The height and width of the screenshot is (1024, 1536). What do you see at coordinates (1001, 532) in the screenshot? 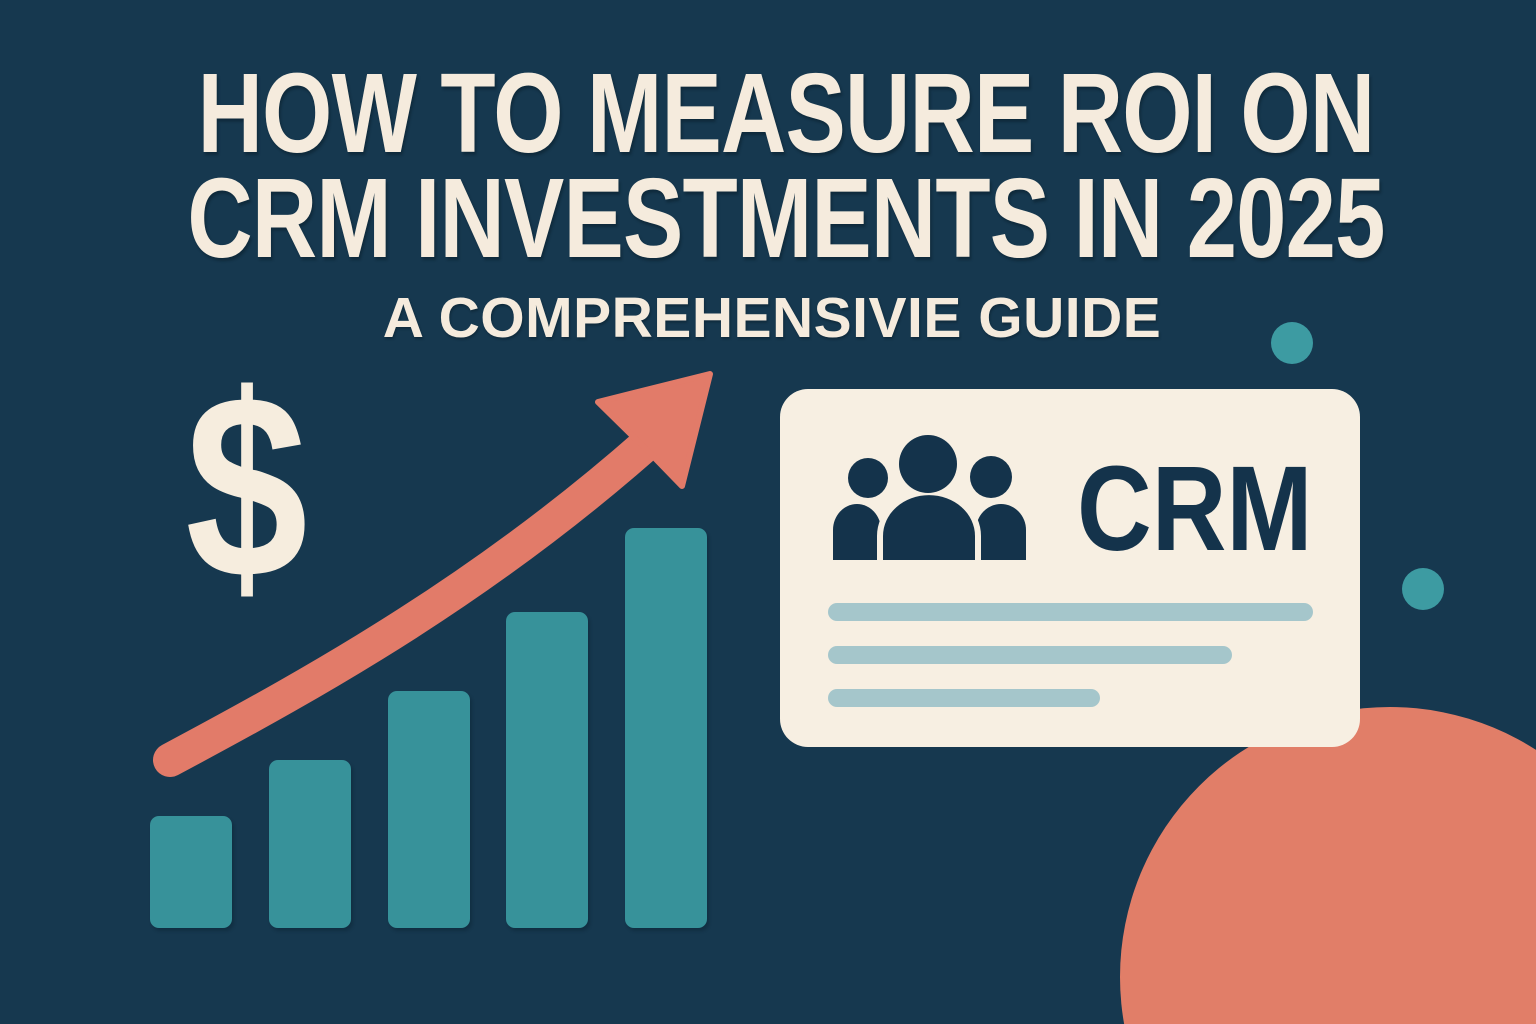
I see `right-person-body` at bounding box center [1001, 532].